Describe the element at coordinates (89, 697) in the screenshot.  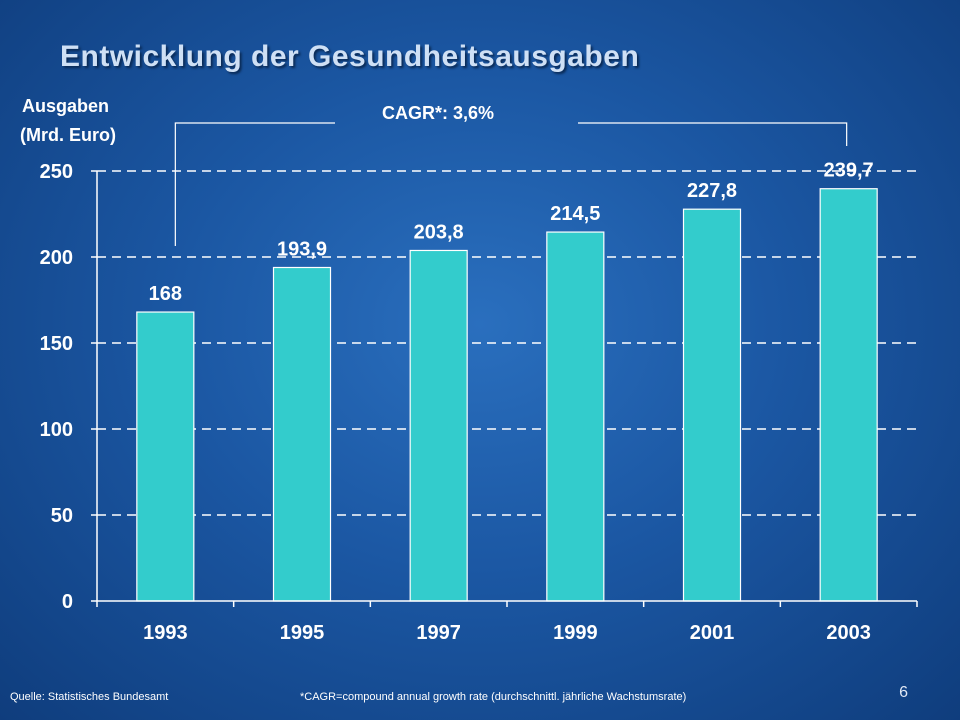
I see `footer-source: Quelle: Statistisches Bundesamt` at that location.